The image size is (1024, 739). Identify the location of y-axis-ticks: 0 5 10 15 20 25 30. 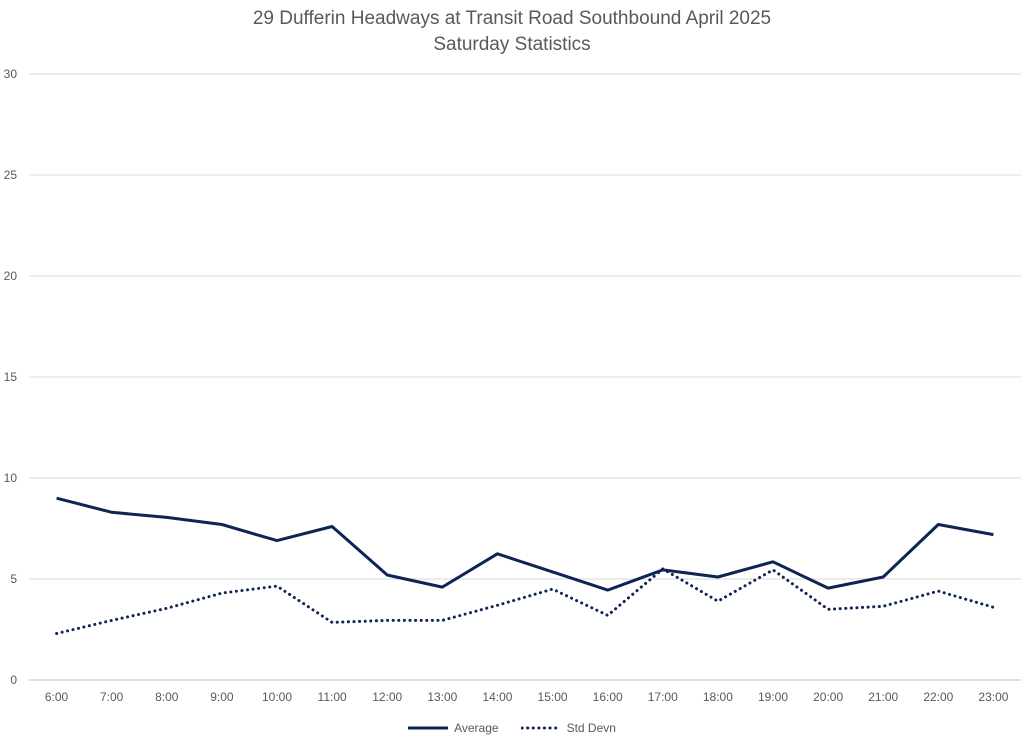
(11, 377).